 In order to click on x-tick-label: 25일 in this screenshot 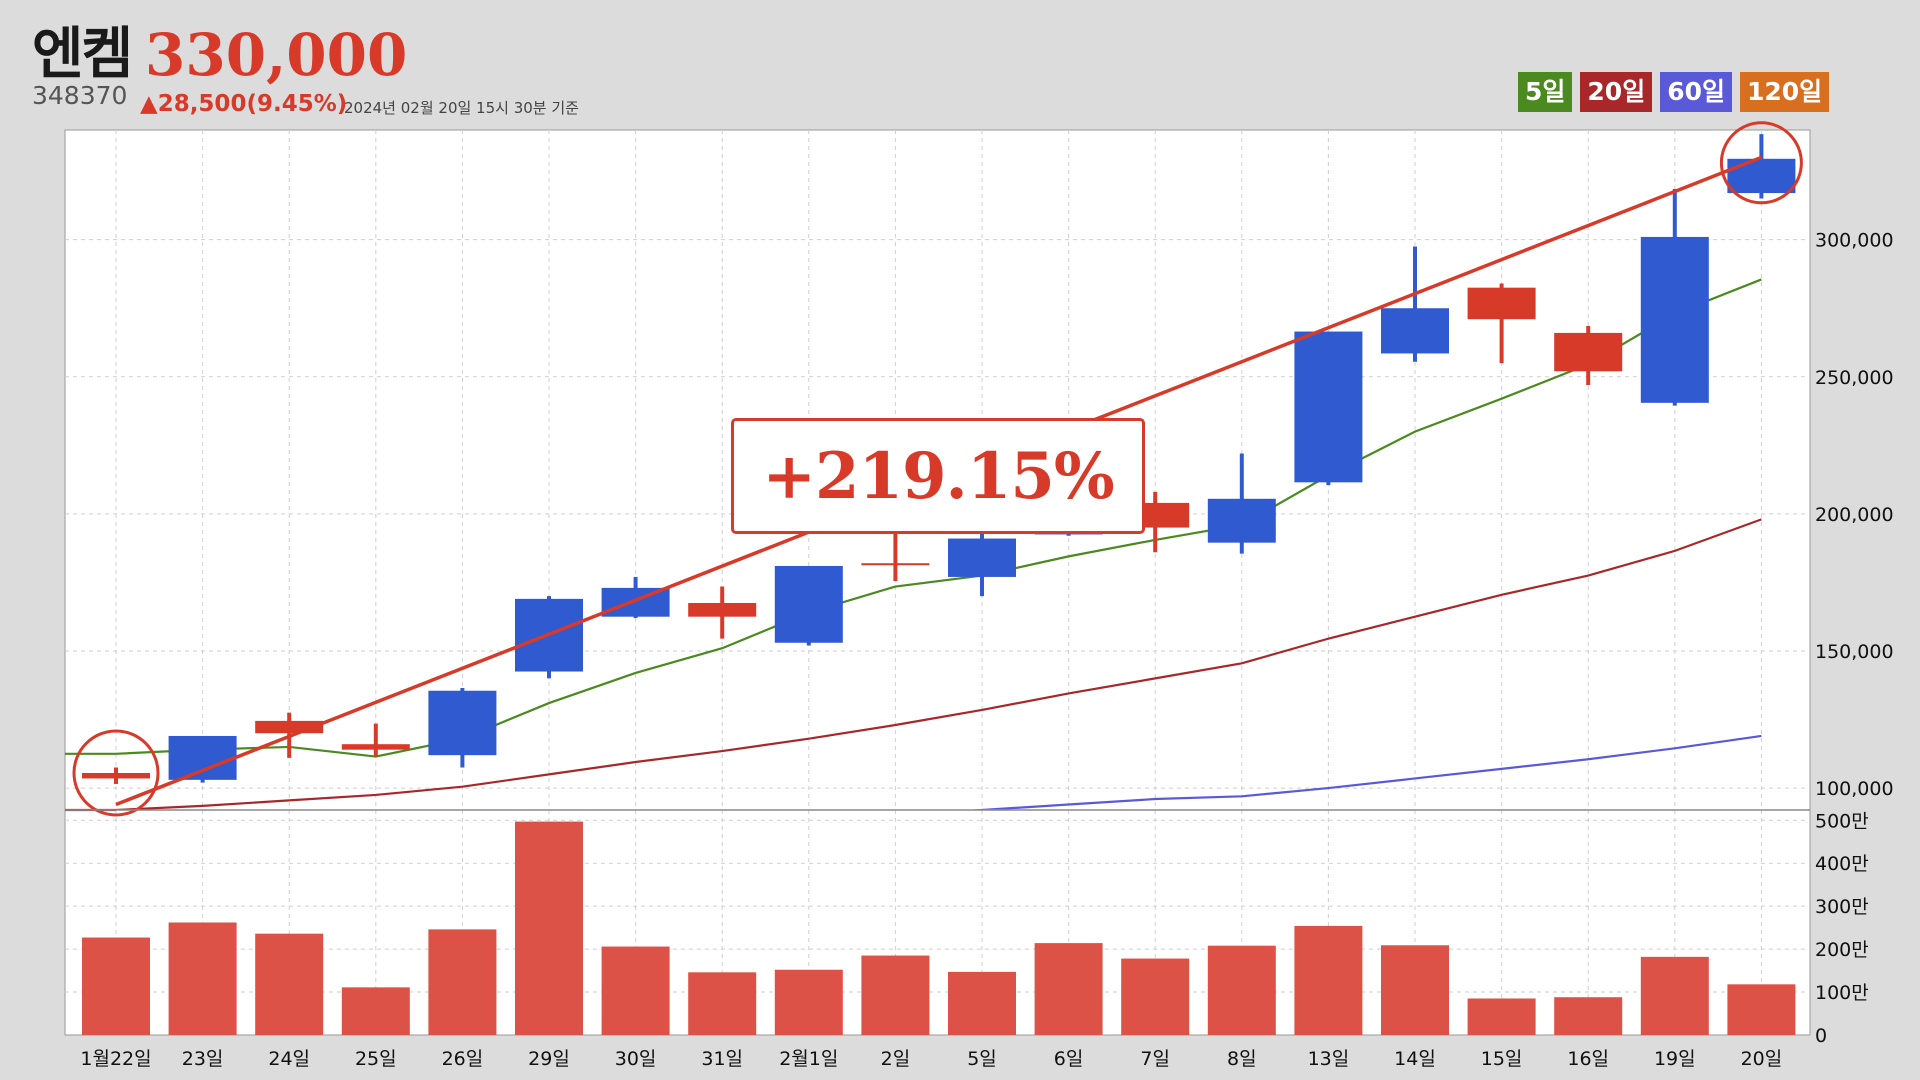, I will do `click(376, 1059)`.